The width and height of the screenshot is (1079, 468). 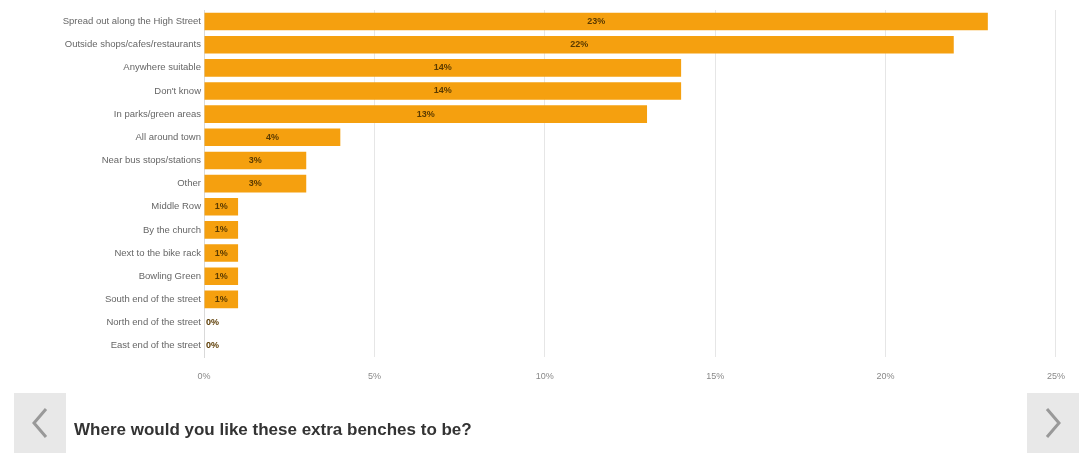 What do you see at coordinates (273, 430) in the screenshot?
I see `text: Where would you like these extra benches to be?` at bounding box center [273, 430].